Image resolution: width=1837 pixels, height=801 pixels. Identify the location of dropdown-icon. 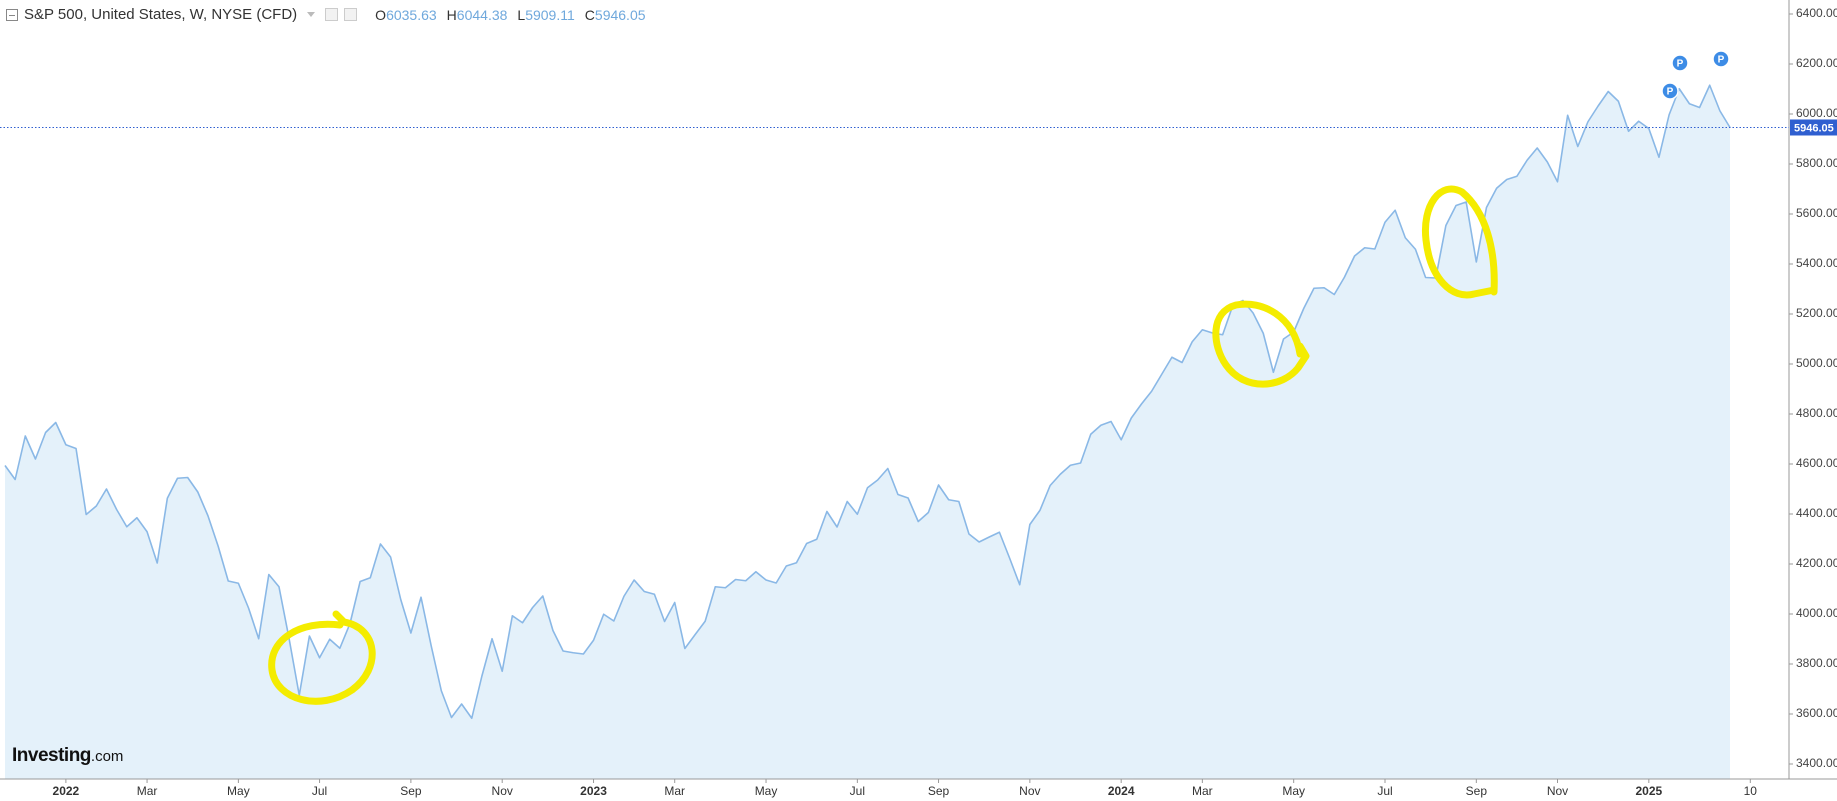
(311, 14).